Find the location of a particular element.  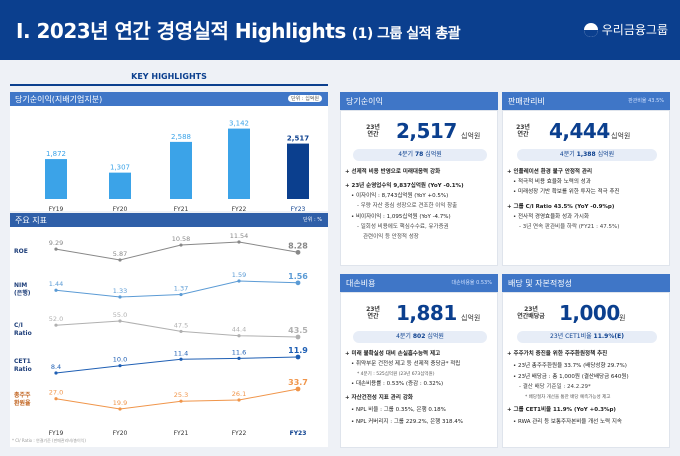

page-subtitle: (1) 그룹 실적 총괄 is located at coordinates (406, 34).